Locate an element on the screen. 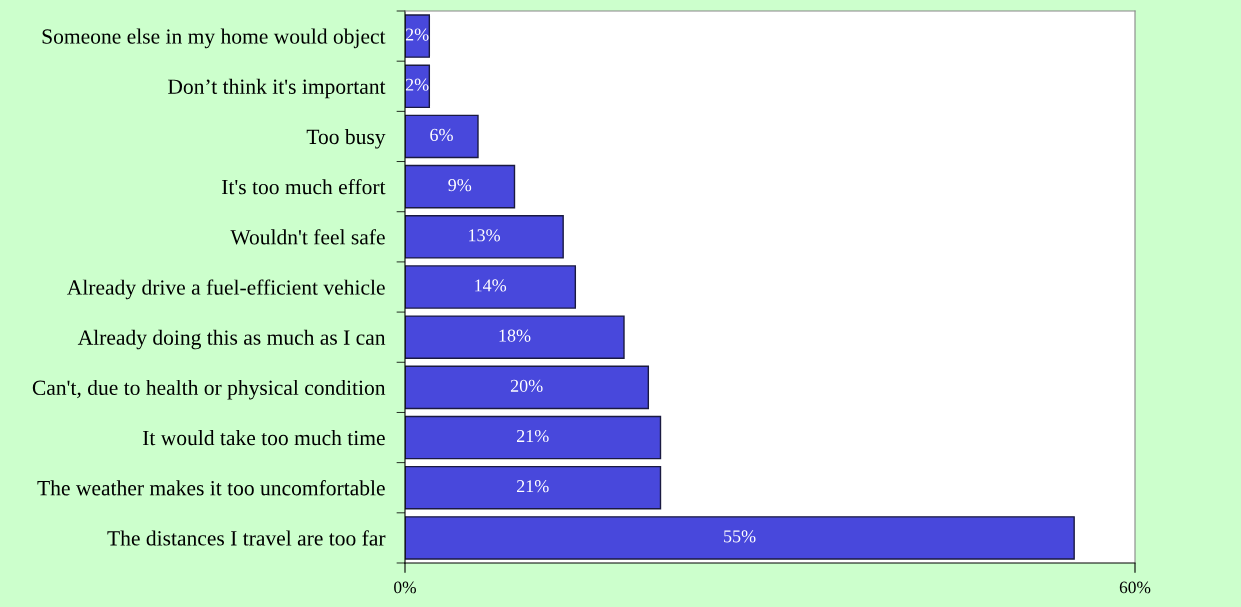  y-tick-label: It would take too much time is located at coordinates (264, 438).